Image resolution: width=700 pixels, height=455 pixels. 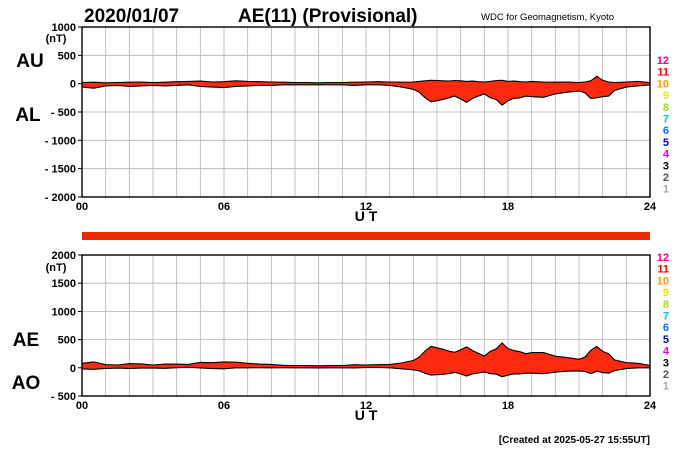 I want to click on au-al-band-fill, so click(x=366, y=91).